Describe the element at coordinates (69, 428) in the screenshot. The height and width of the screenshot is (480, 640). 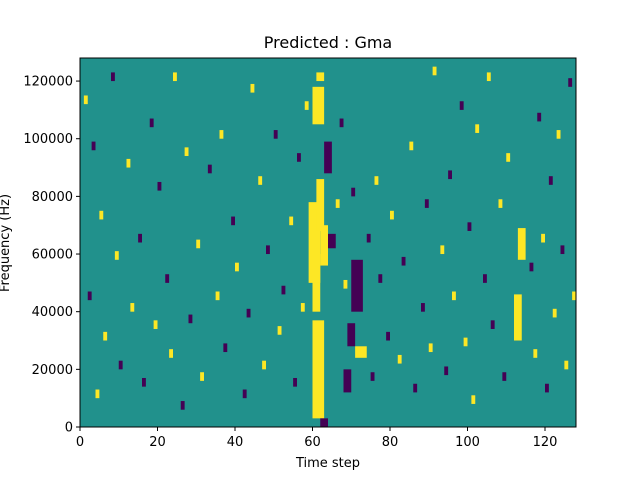
I see `y-tick-label: 0` at that location.